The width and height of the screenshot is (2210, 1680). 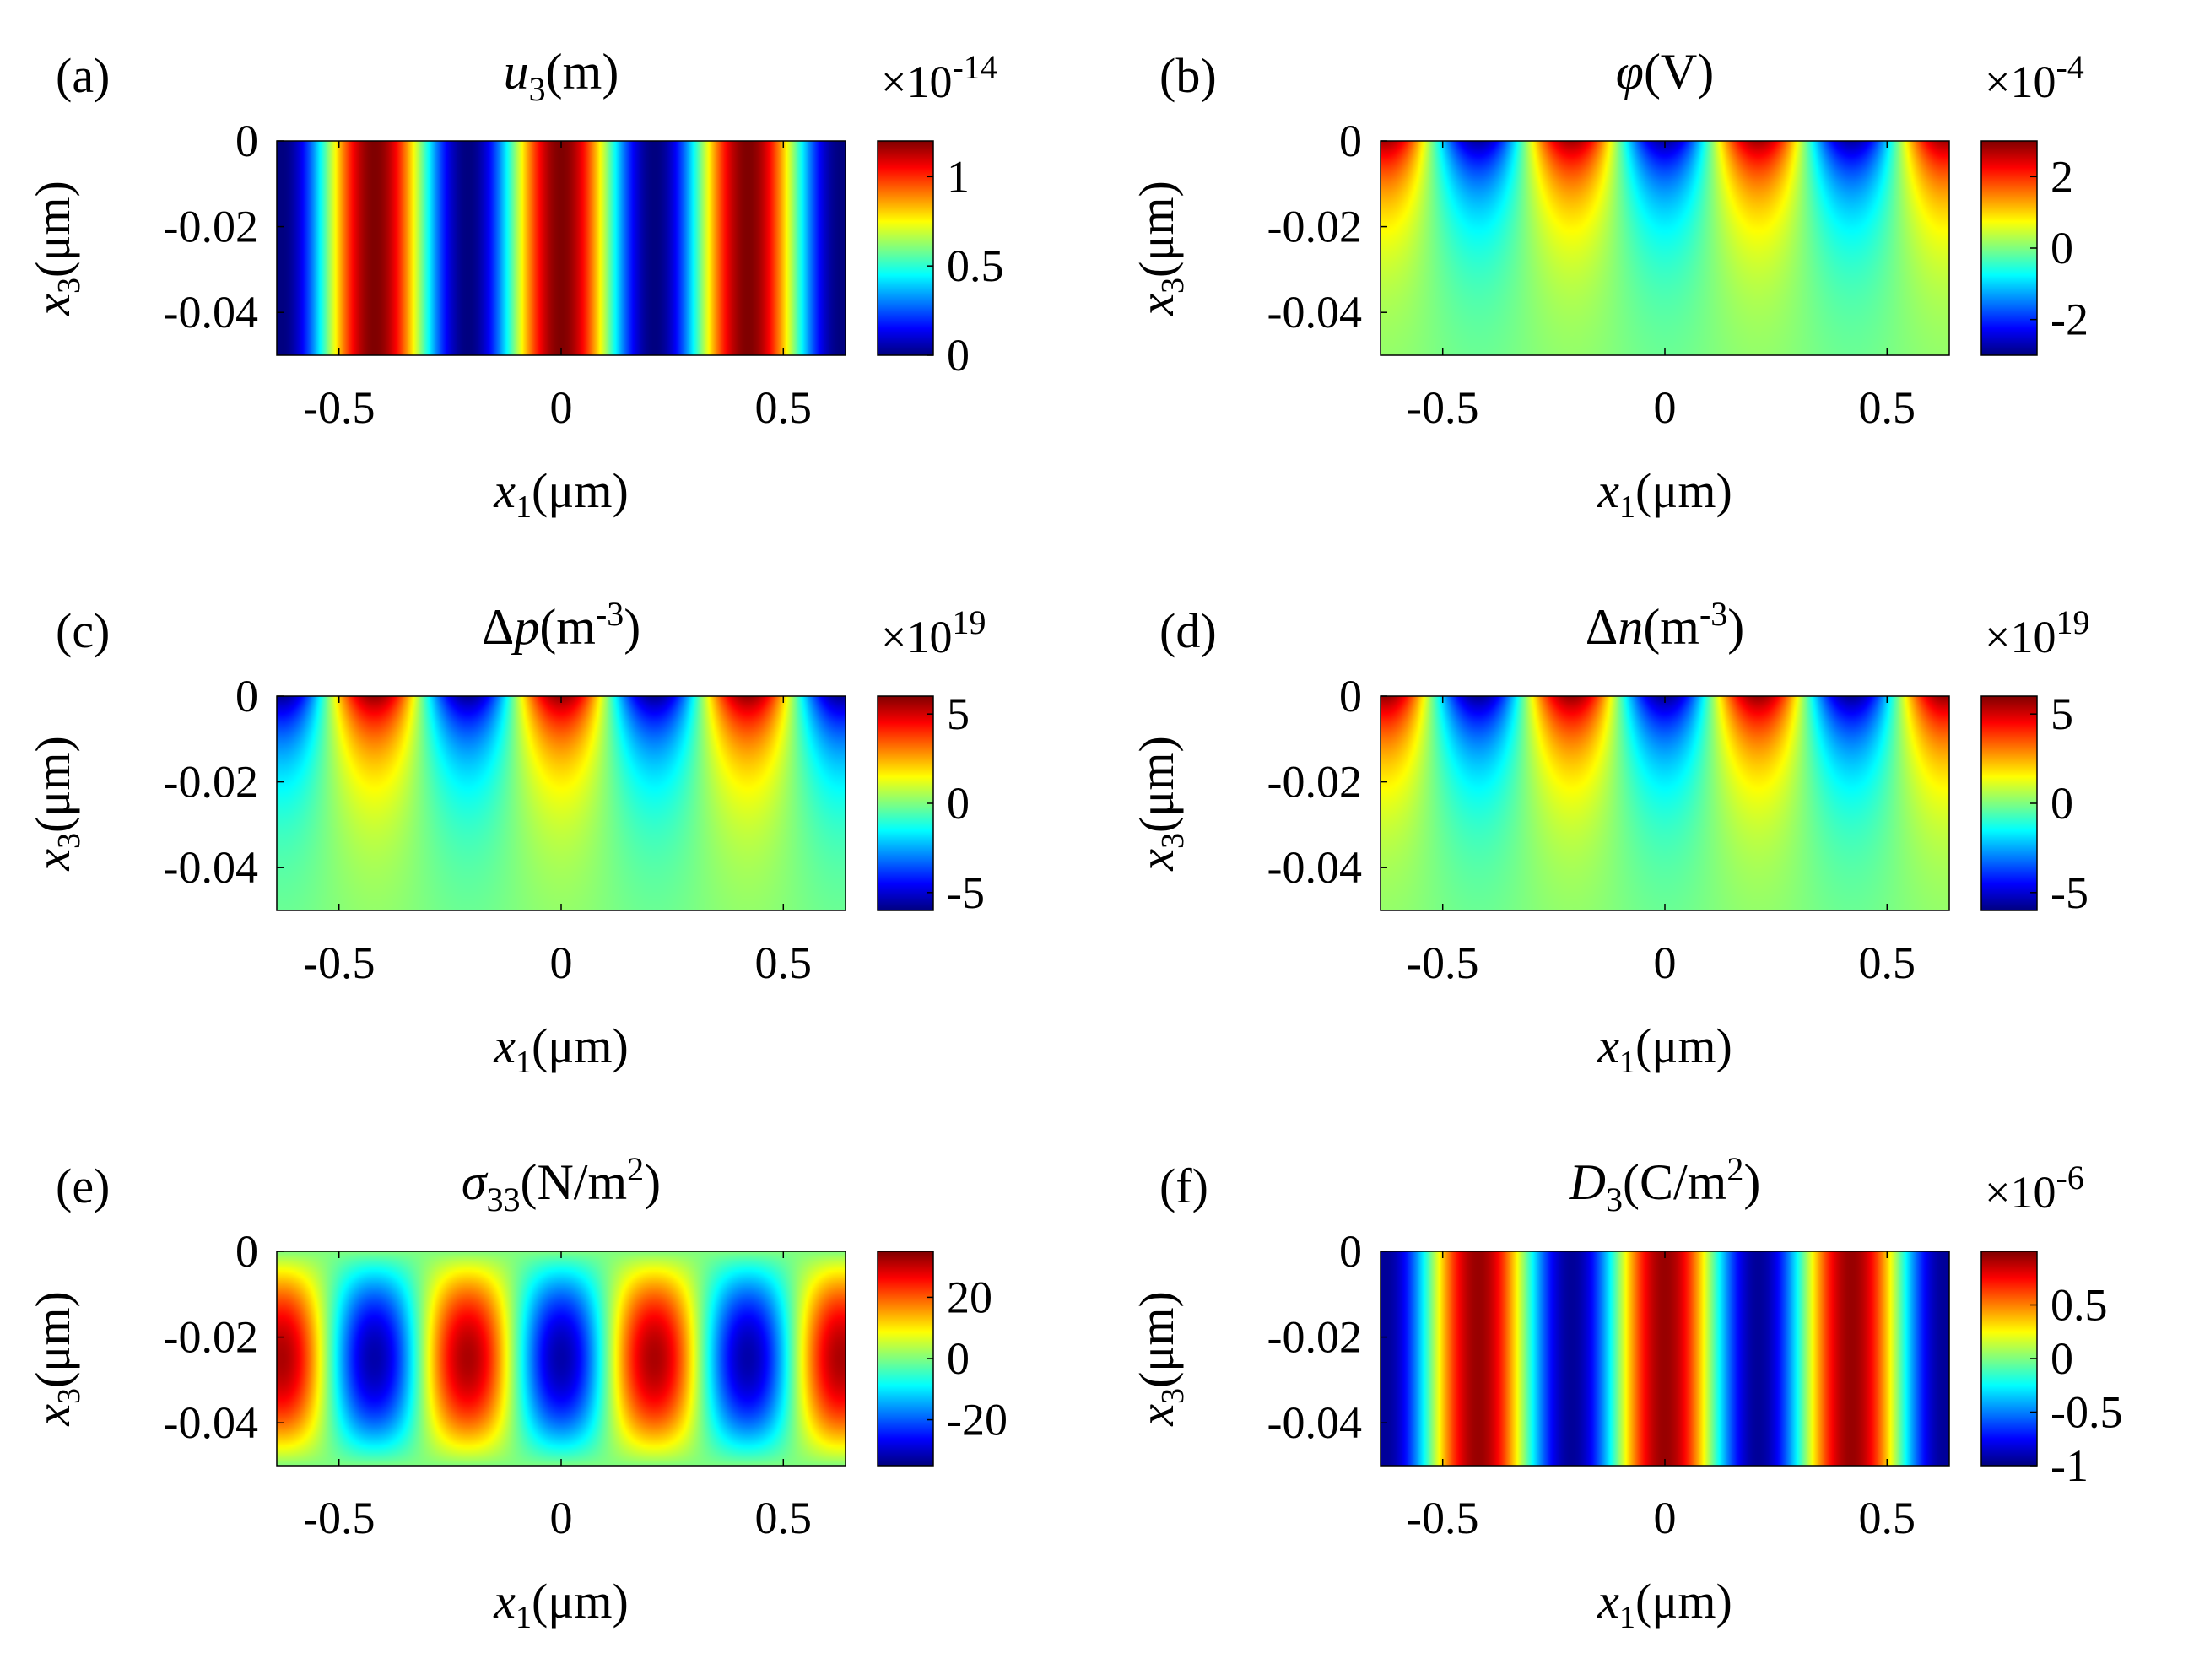 I want to click on panel-label: (d), so click(x=1188, y=630).